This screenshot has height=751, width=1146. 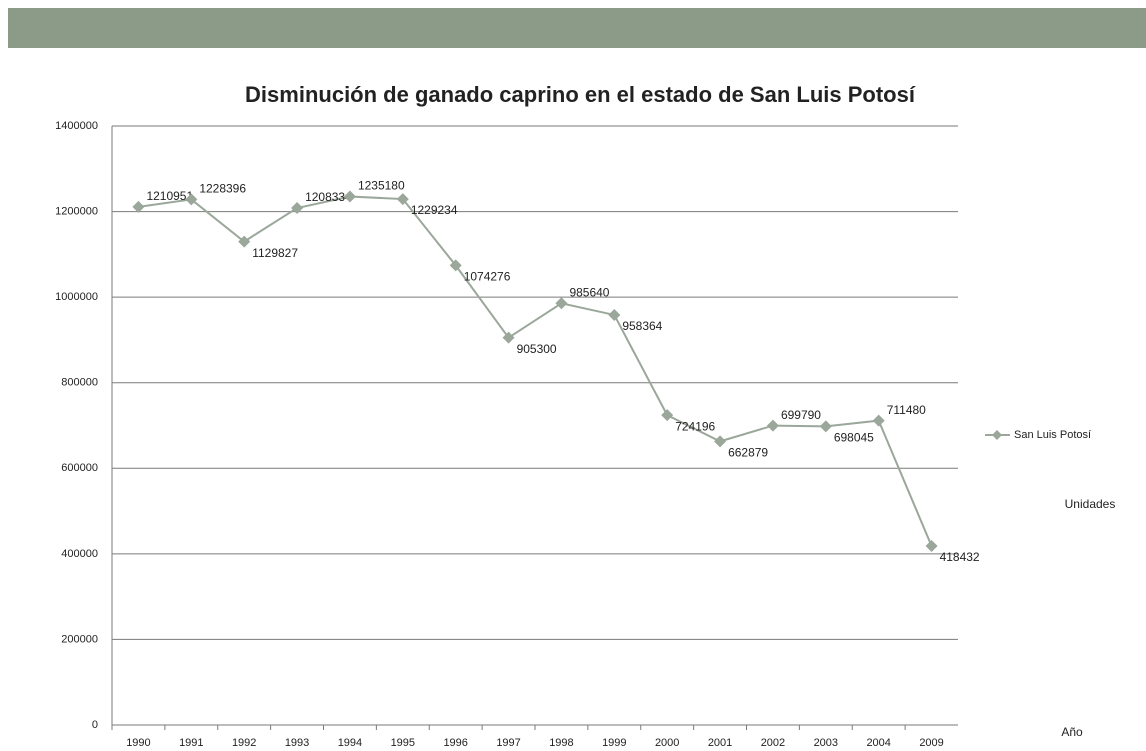 What do you see at coordinates (455, 743) in the screenshot?
I see `x-tick-label: 1996` at bounding box center [455, 743].